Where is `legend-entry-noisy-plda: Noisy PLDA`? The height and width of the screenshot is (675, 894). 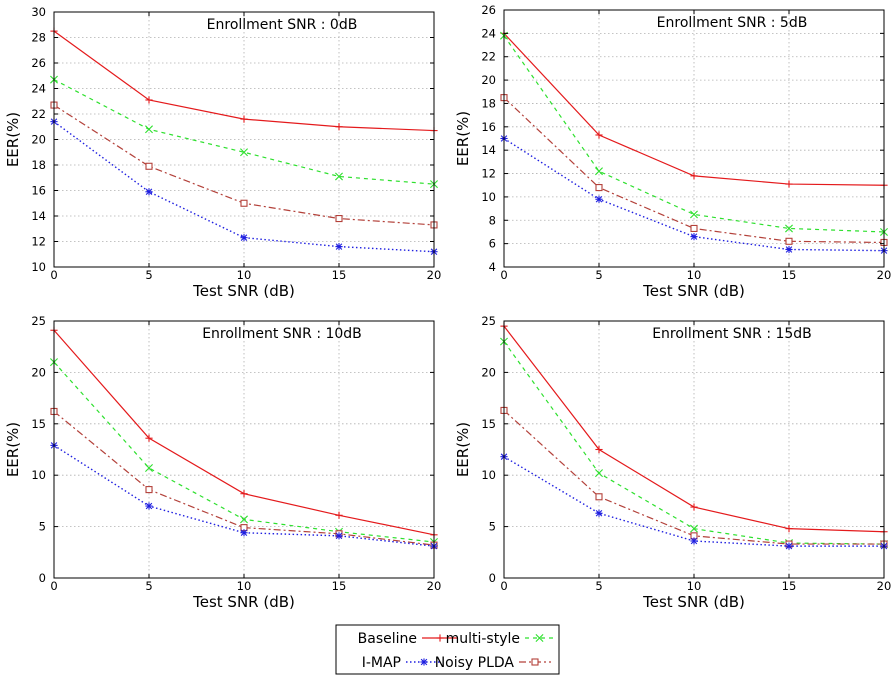
legend-entry-noisy-plda: Noisy PLDA is located at coordinates (493, 663).